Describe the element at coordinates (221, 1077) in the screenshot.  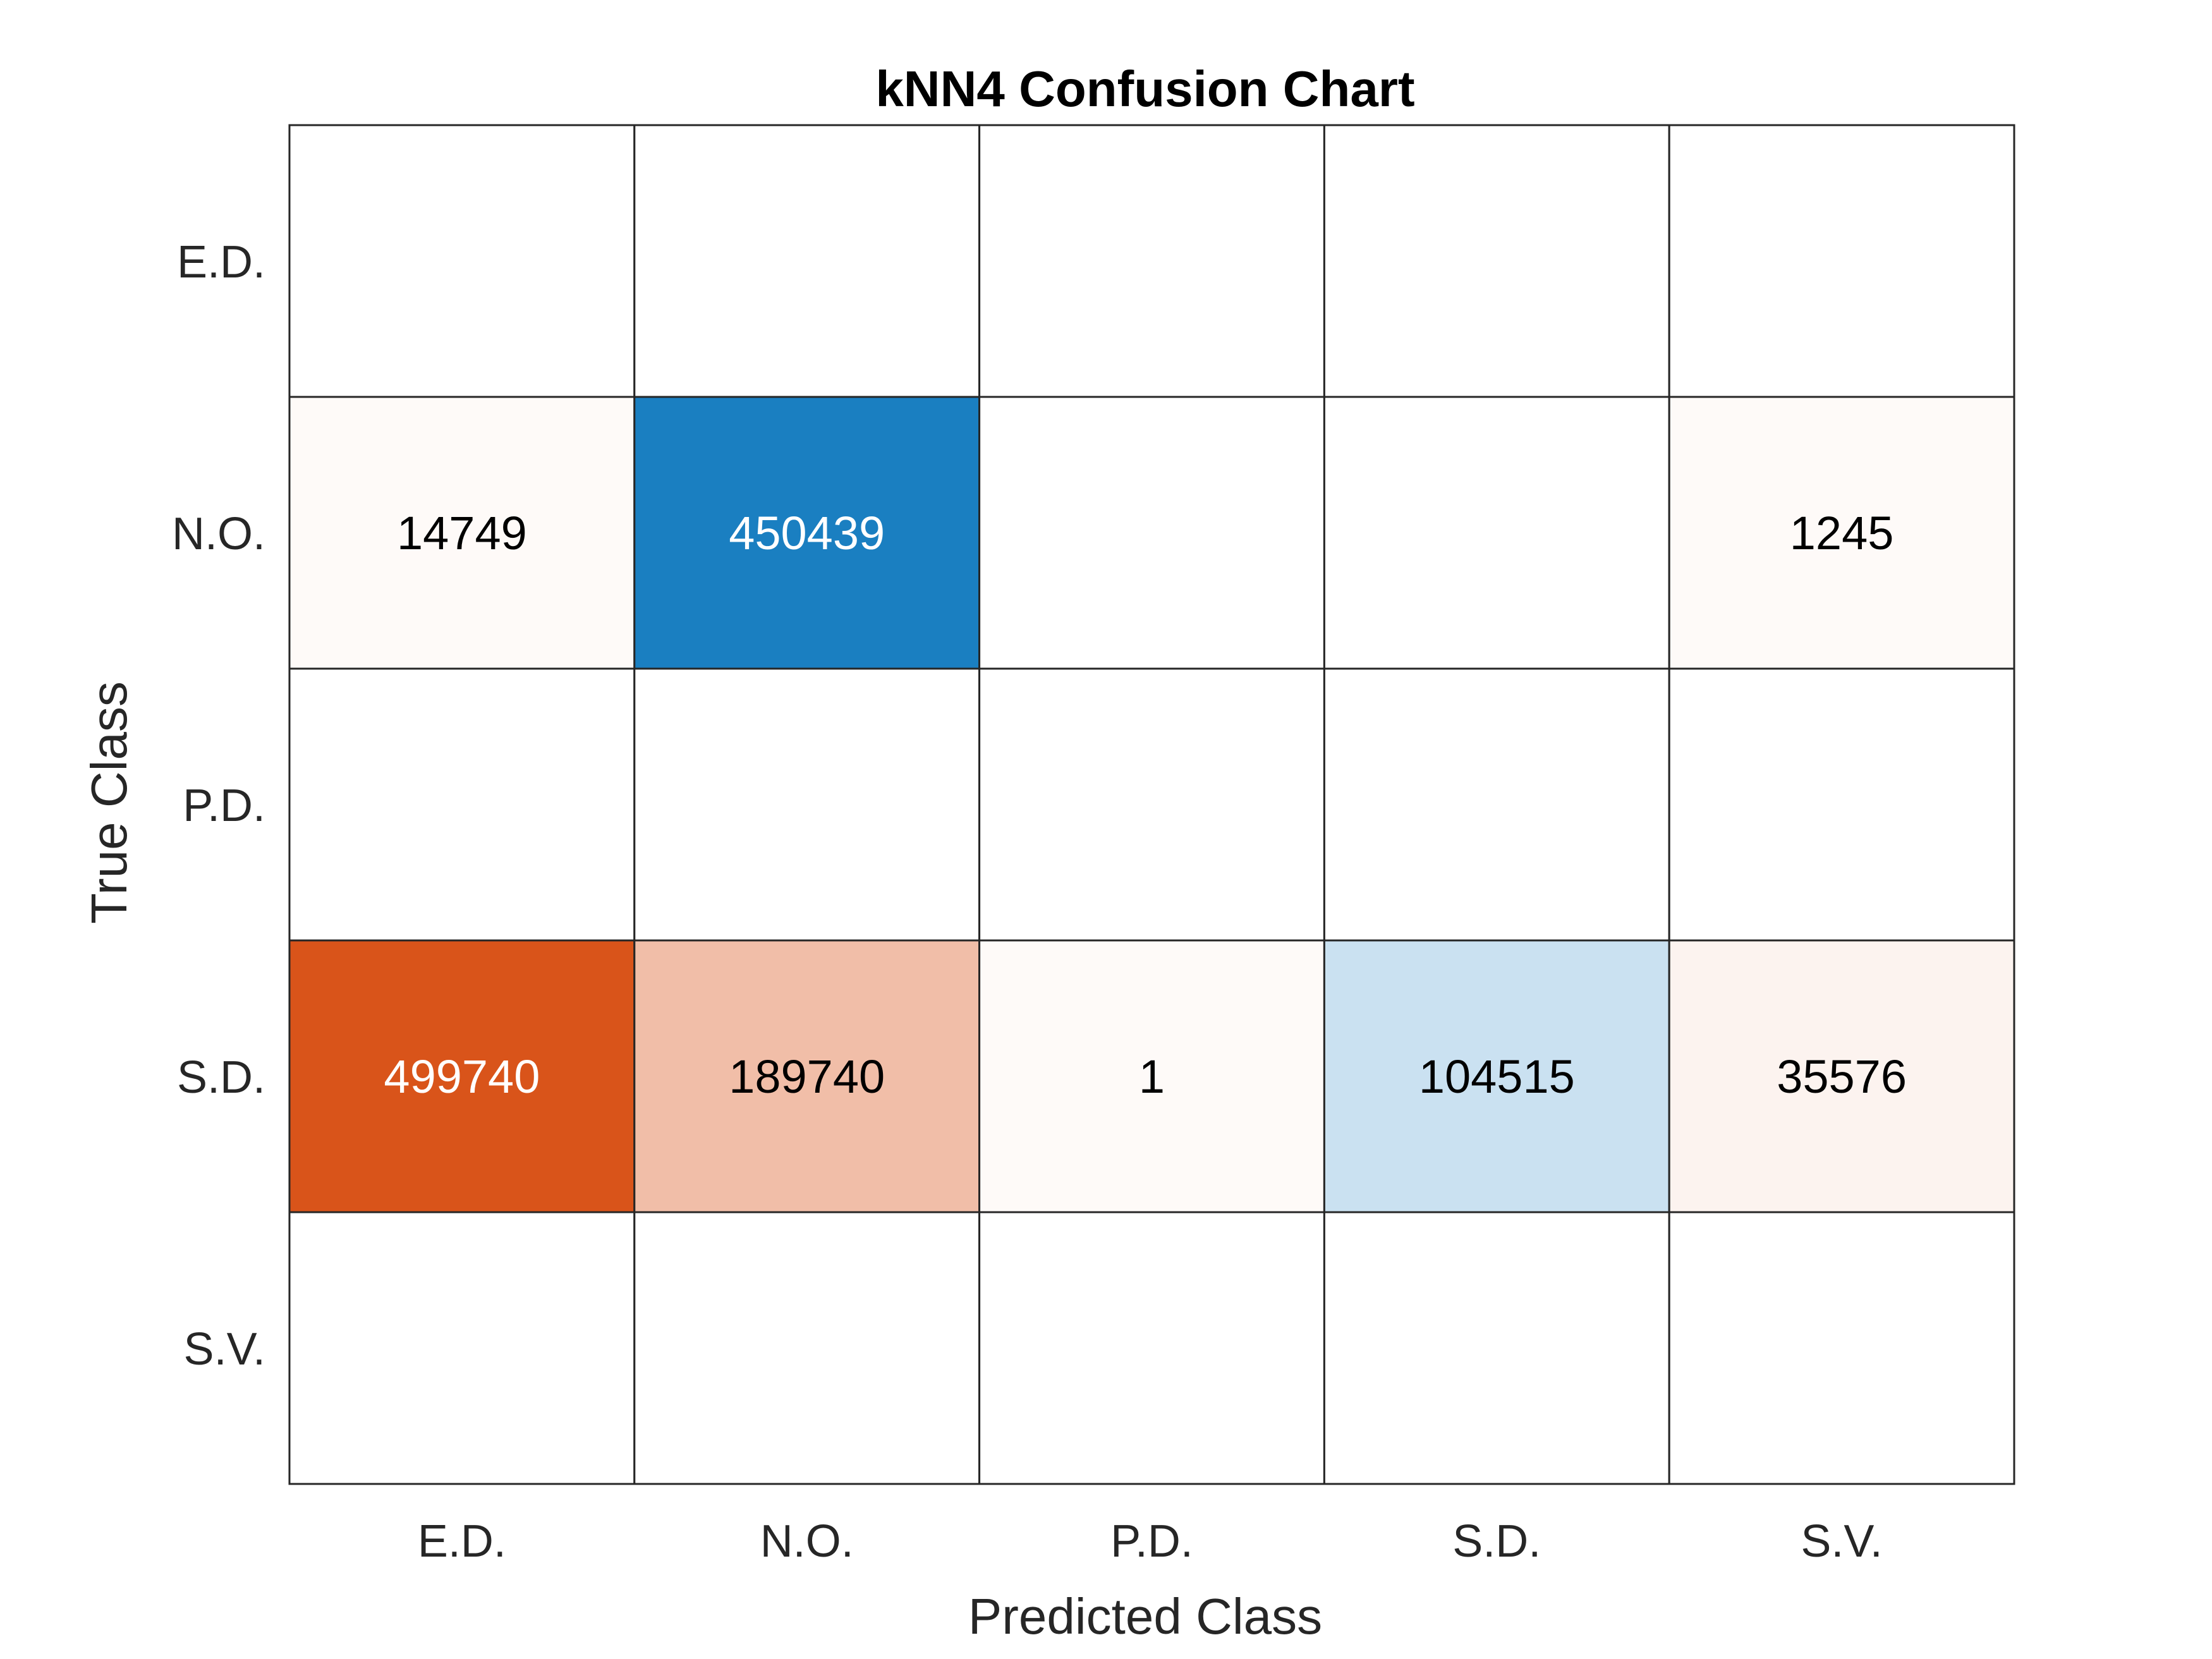
I see `y-tick-label: S.D.` at that location.